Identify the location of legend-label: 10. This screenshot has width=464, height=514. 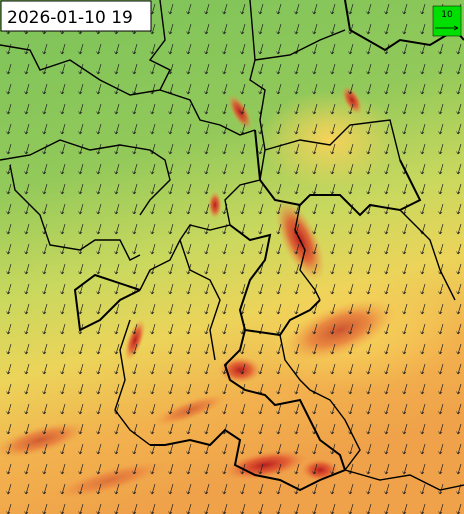
(447, 15).